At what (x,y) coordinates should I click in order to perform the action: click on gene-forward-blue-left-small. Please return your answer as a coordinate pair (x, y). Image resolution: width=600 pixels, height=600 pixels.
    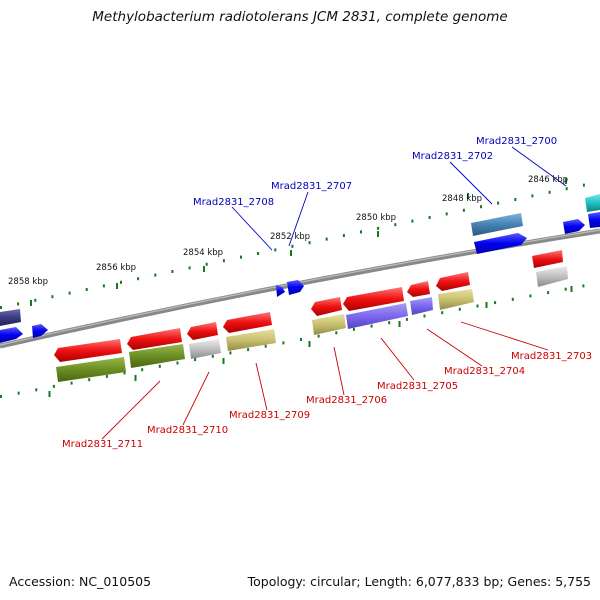
    Looking at the image, I should click on (40, 331).